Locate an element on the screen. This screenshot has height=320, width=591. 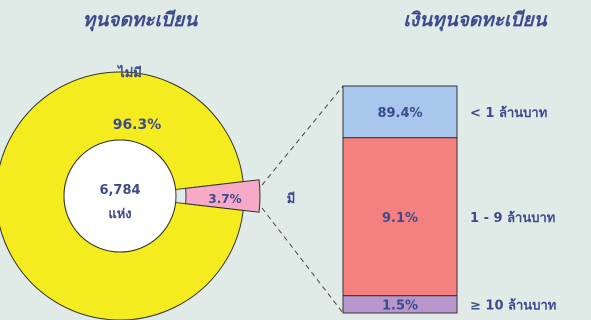
donut-value-label-has: 3.7% is located at coordinates (224, 199).